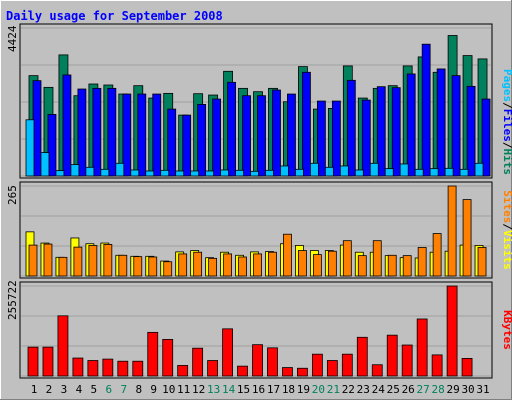  I want to click on chart-title: Daily usage for September 2008, so click(114, 16).